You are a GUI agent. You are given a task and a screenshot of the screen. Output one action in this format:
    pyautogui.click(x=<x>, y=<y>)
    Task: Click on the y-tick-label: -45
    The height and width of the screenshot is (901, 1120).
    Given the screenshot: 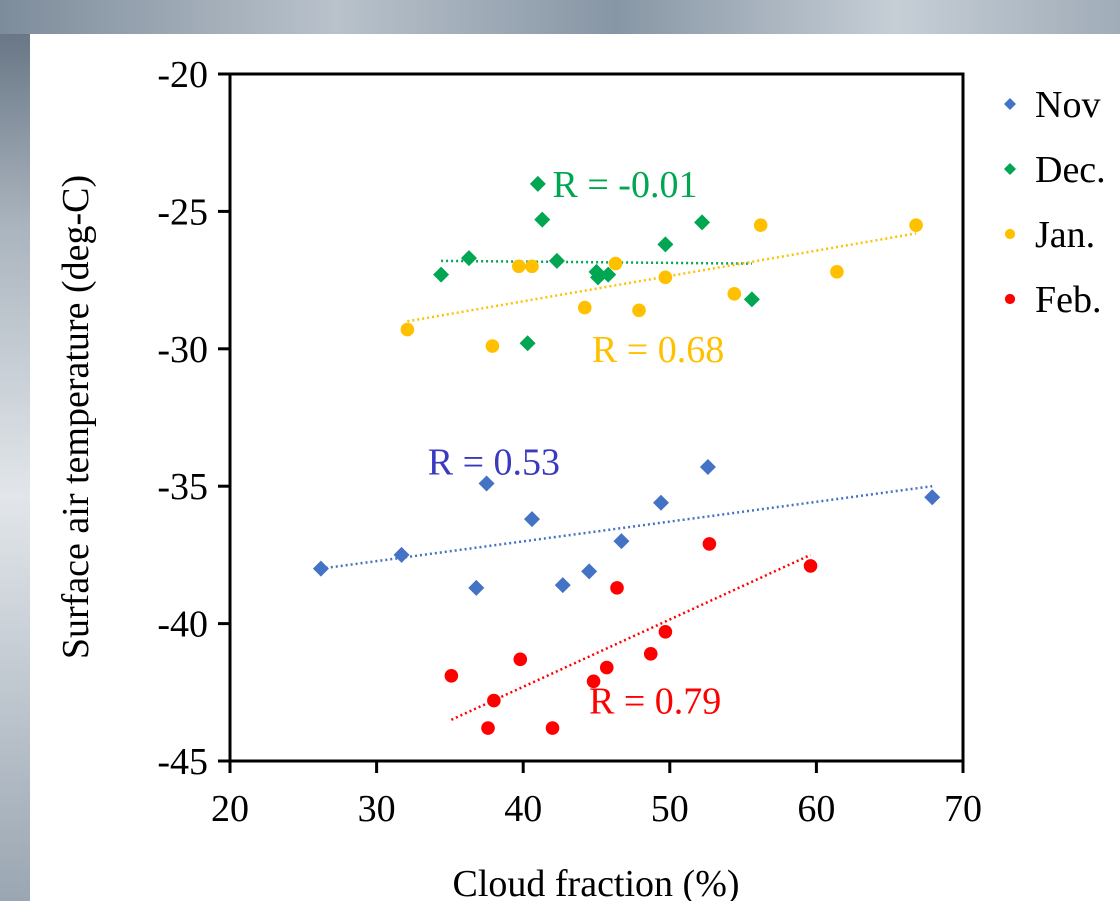 What is the action you would take?
    pyautogui.click(x=182, y=762)
    